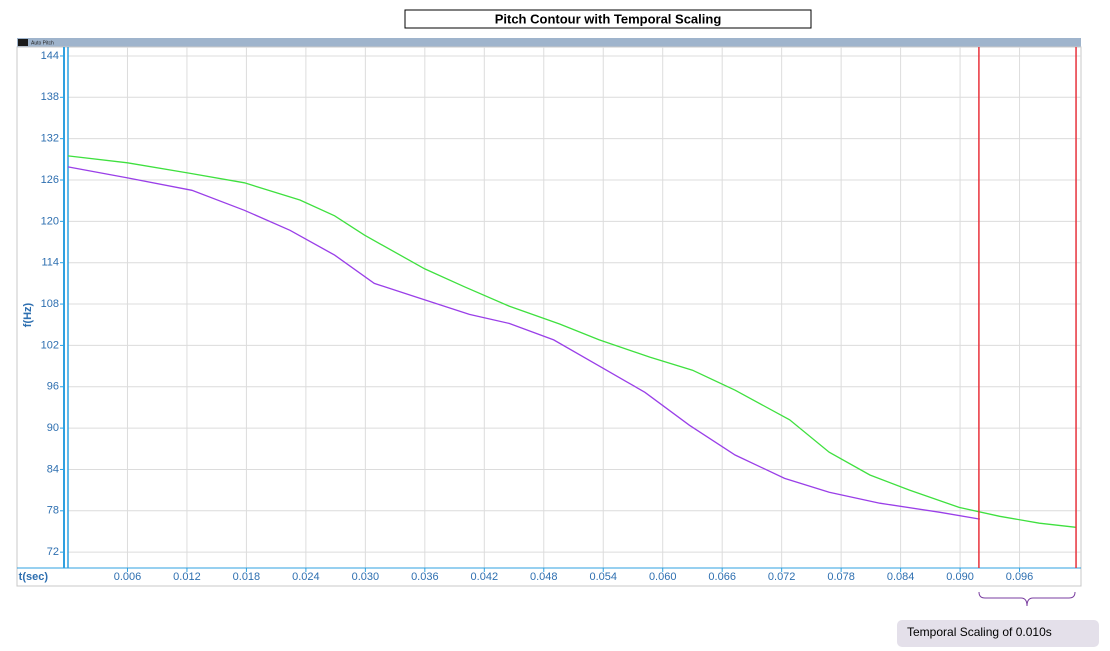  What do you see at coordinates (247, 577) in the screenshot?
I see `x-tick-label: 0.018` at bounding box center [247, 577].